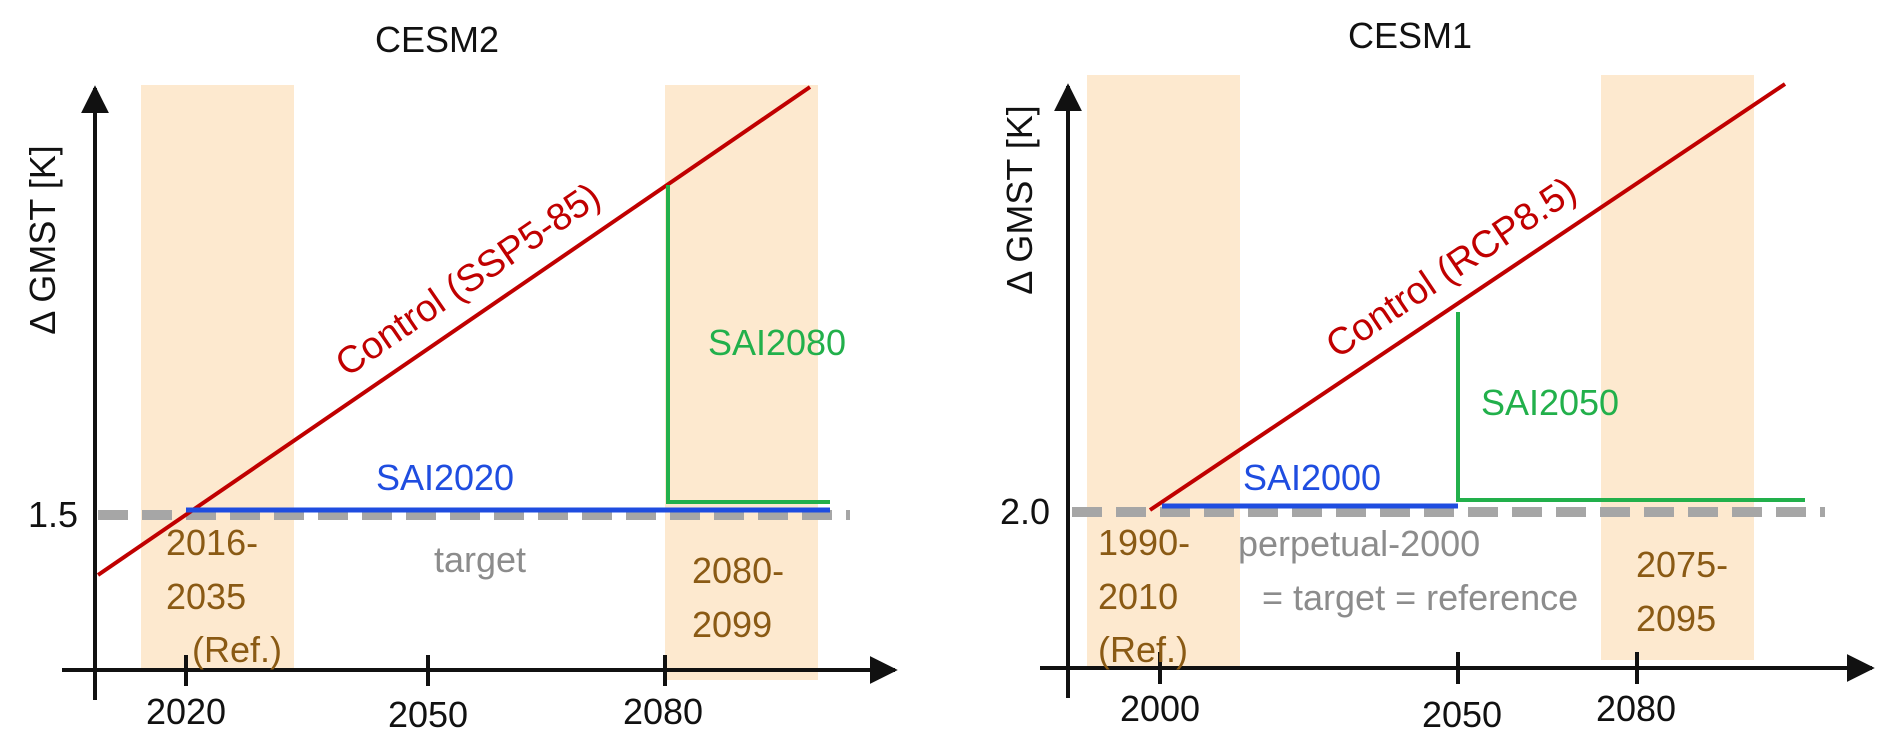  Describe the element at coordinates (445, 477) in the screenshot. I see `sai-constant-label: SAI2020` at that location.